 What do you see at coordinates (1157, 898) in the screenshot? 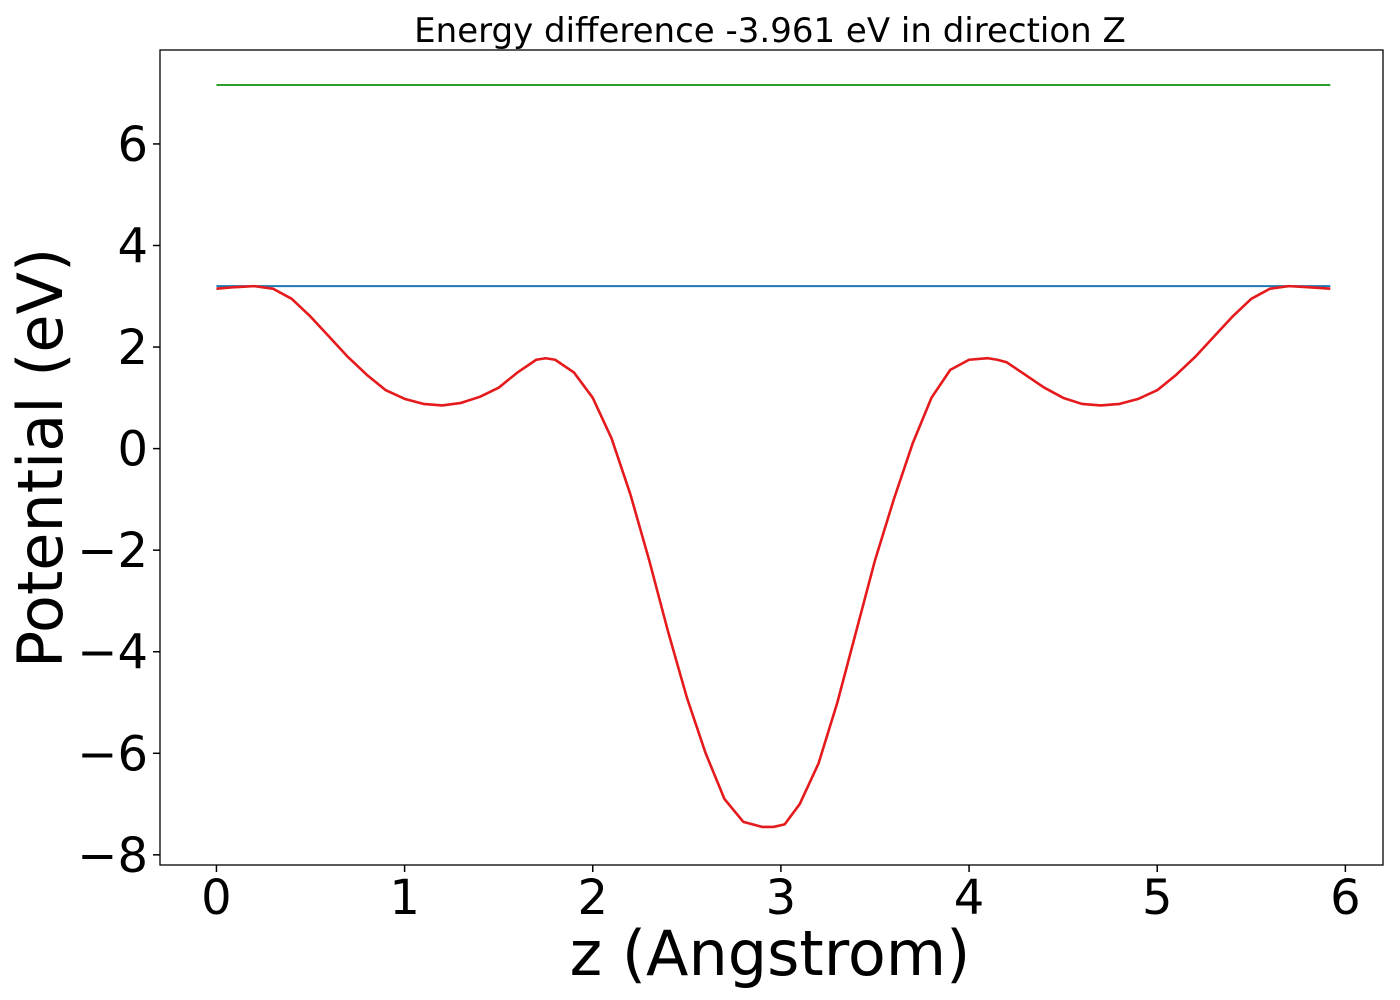
I see `x-tick-label: 5` at bounding box center [1157, 898].